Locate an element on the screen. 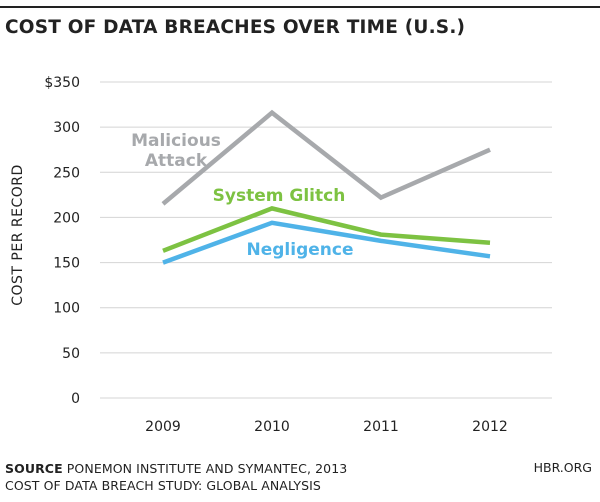  x-tick-2012: 2012 is located at coordinates (490, 427).